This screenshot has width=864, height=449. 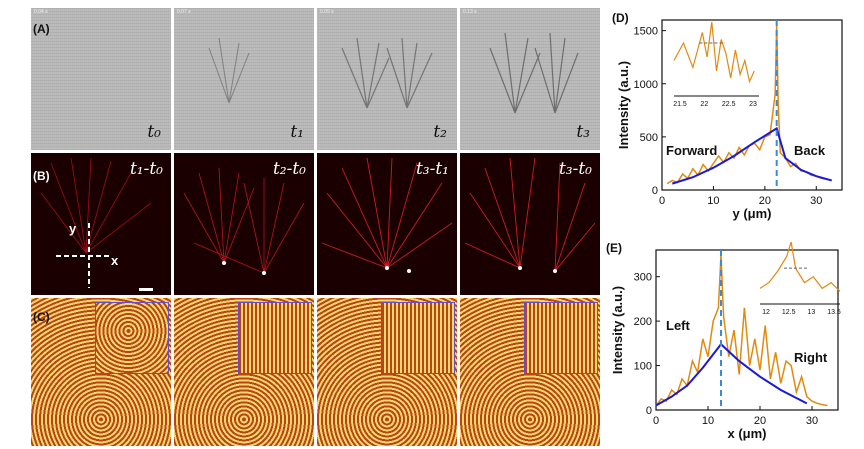 What do you see at coordinates (41, 176) in the screenshot?
I see `panel-label-b: (B)` at bounding box center [41, 176].